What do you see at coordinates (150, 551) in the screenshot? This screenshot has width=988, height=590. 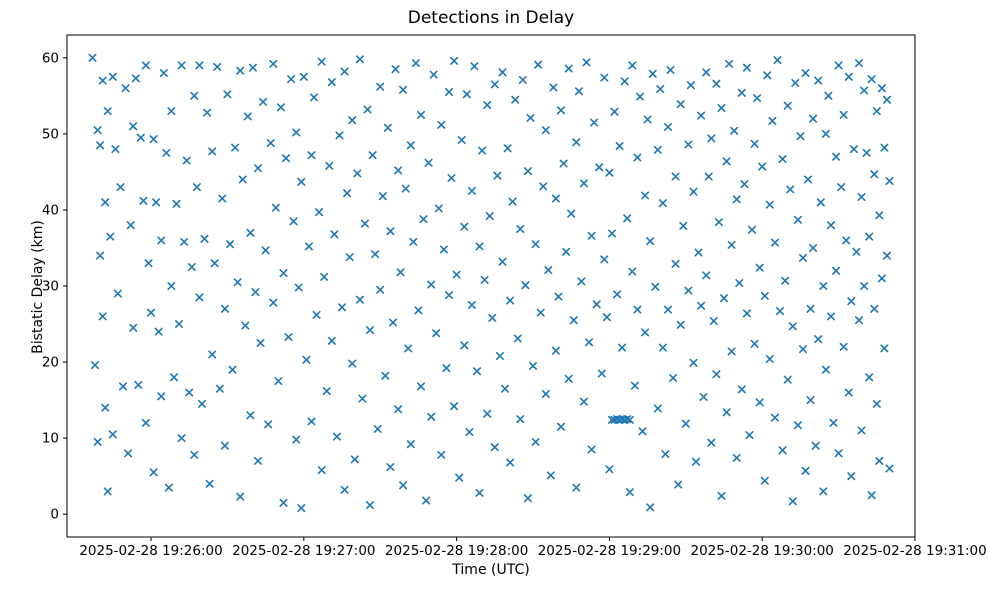 I see `x-tick-label: 2025-02-28 19:26:00` at bounding box center [150, 551].